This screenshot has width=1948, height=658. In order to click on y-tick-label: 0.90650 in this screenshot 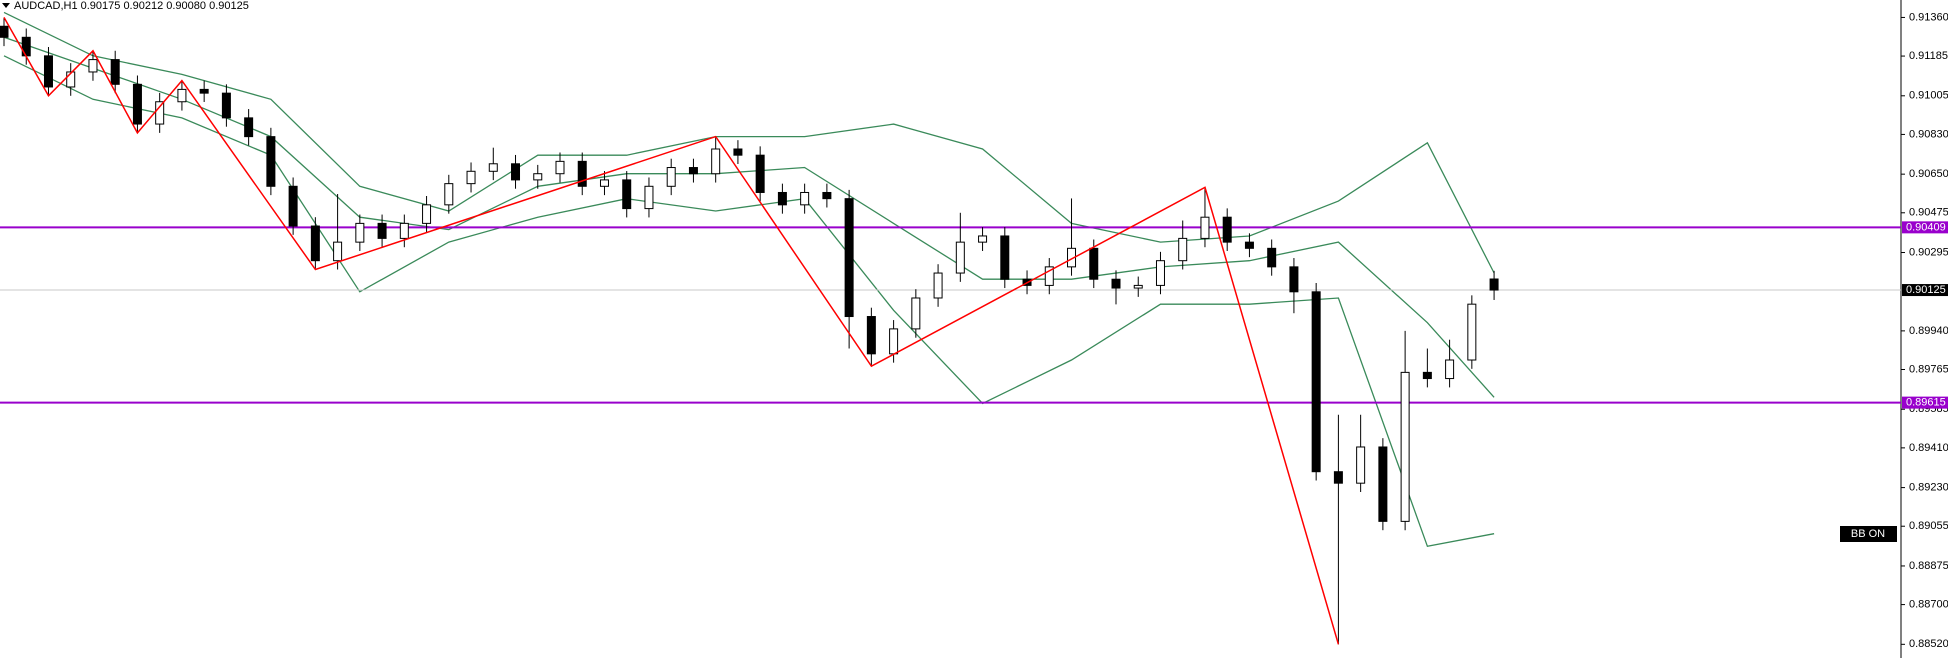, I will do `click(1928, 174)`.